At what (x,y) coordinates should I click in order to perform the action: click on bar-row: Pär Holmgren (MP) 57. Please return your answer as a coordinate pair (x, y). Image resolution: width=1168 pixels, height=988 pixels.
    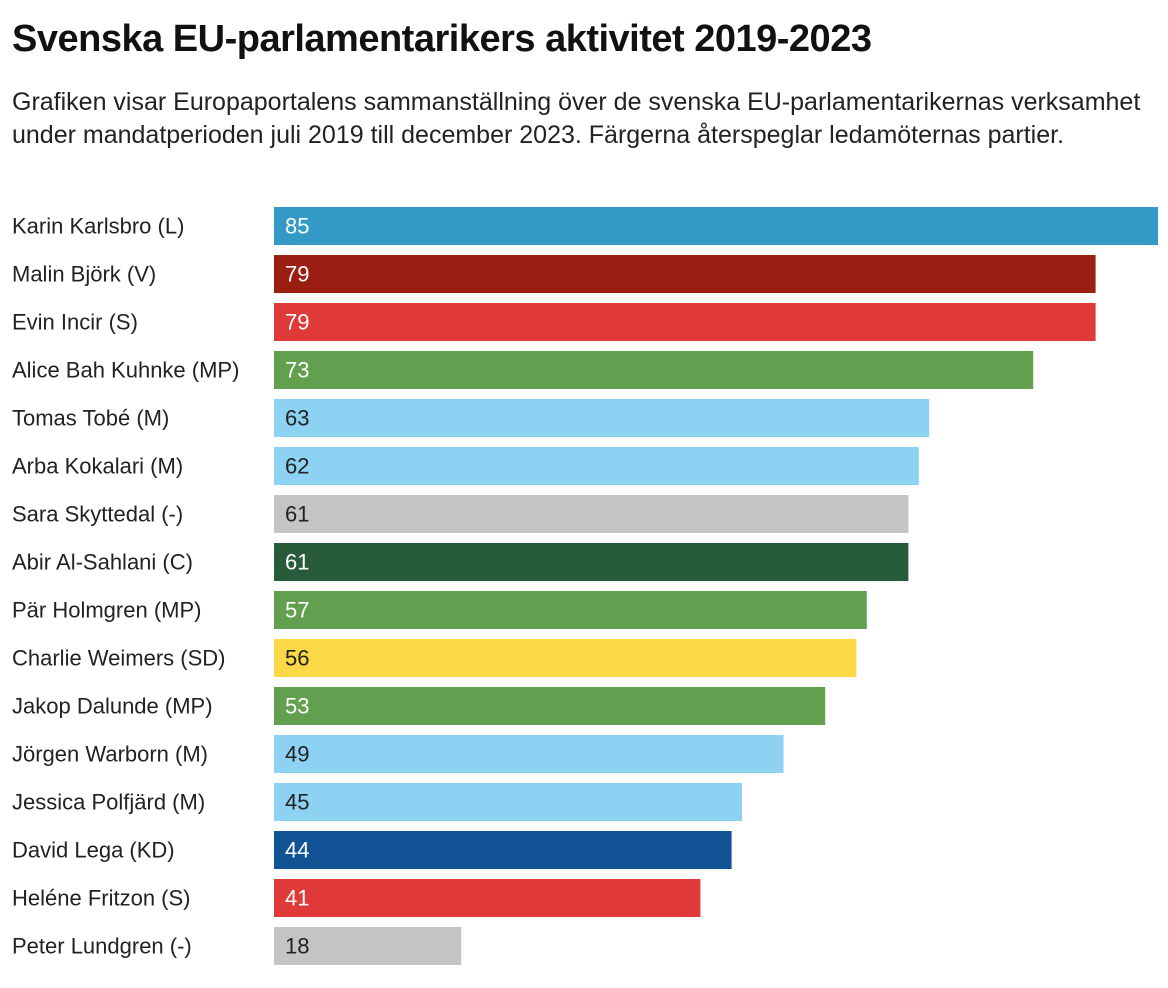
    Looking at the image, I should click on (439, 610).